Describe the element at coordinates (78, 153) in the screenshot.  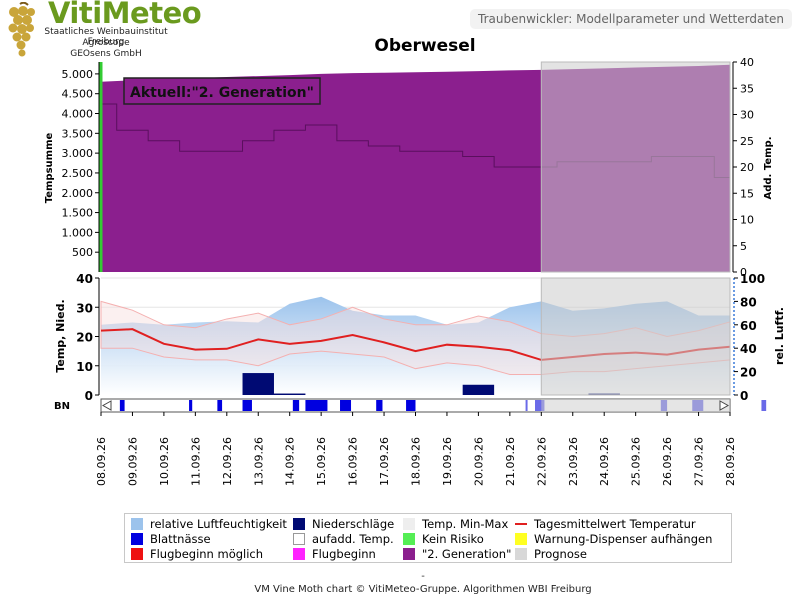
I see `y-tick-label: 3.000` at that location.